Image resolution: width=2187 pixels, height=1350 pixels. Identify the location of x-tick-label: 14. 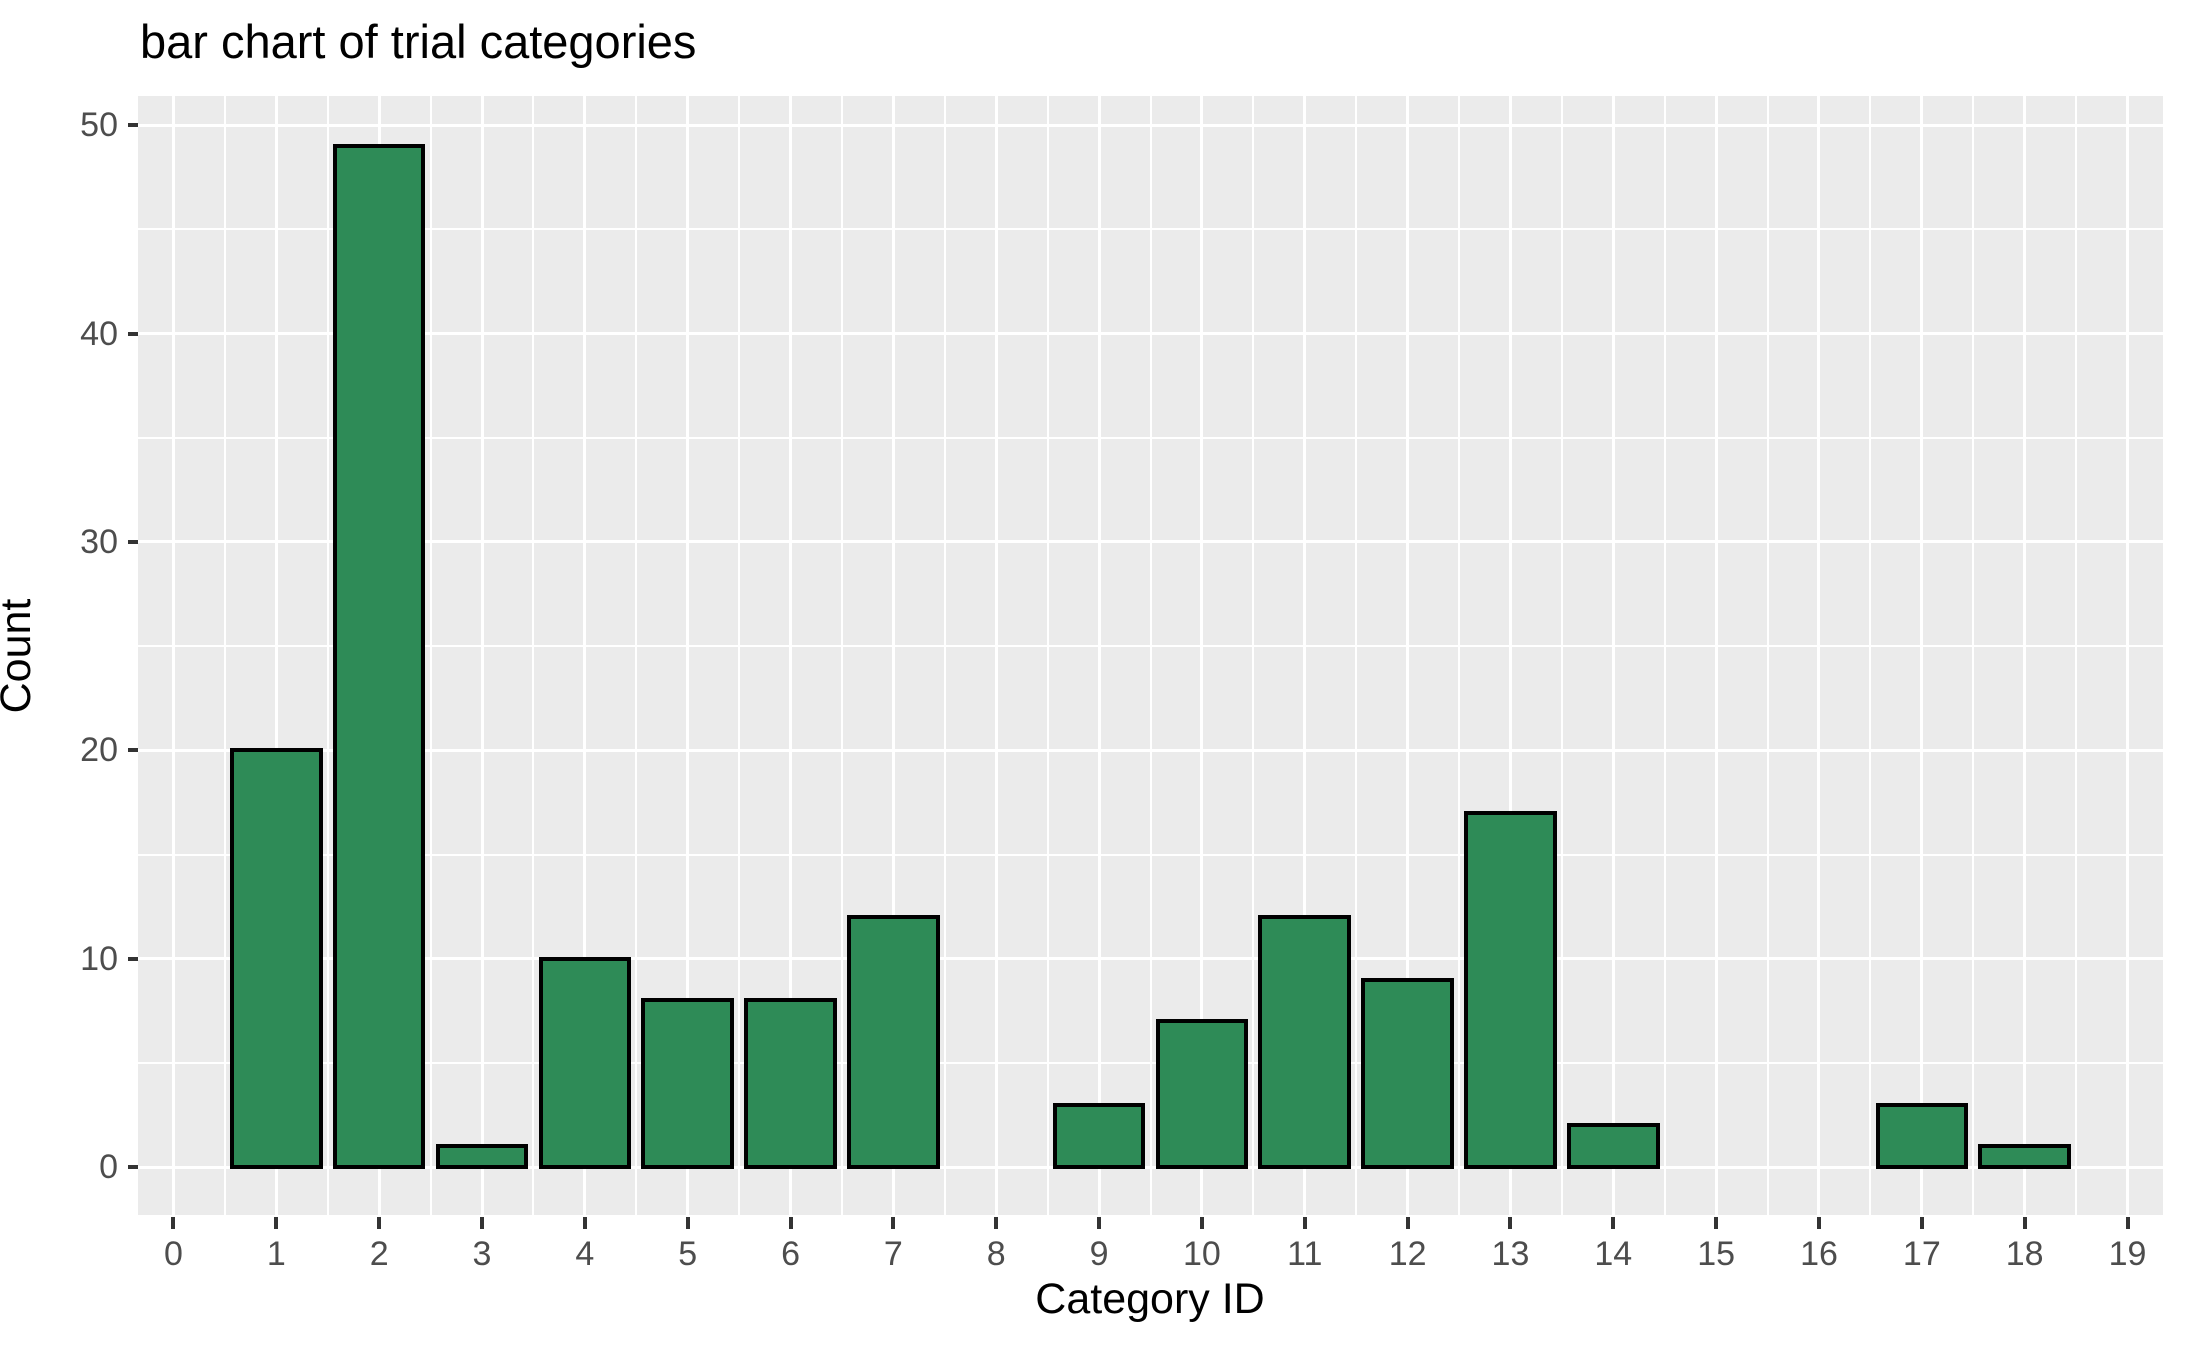
(1613, 1254).